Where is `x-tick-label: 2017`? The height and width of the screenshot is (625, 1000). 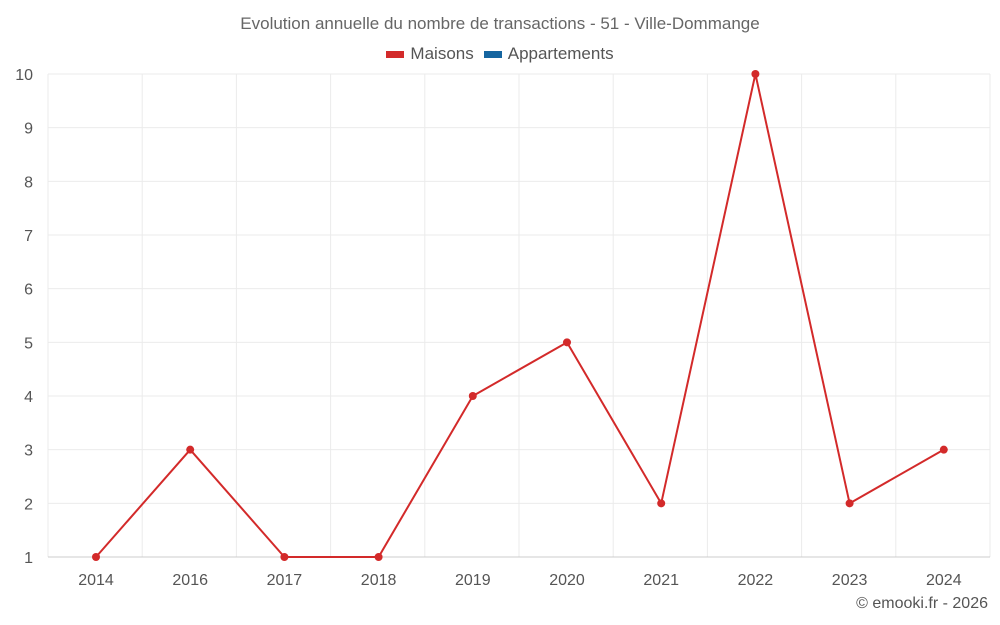
x-tick-label: 2017 is located at coordinates (285, 580).